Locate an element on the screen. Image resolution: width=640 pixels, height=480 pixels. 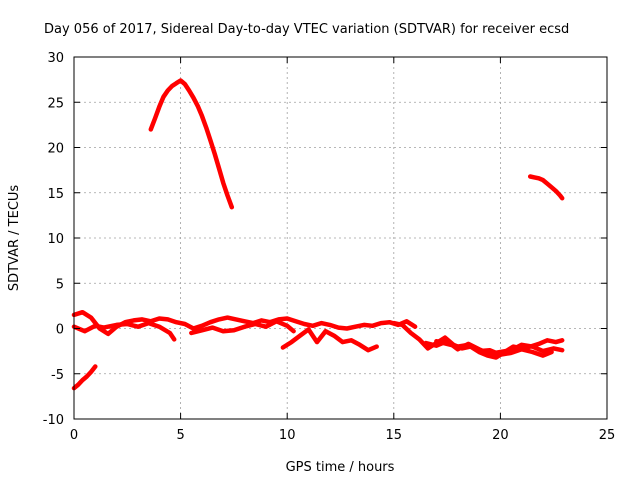
x-tick-label: 20 is located at coordinates (500, 435).